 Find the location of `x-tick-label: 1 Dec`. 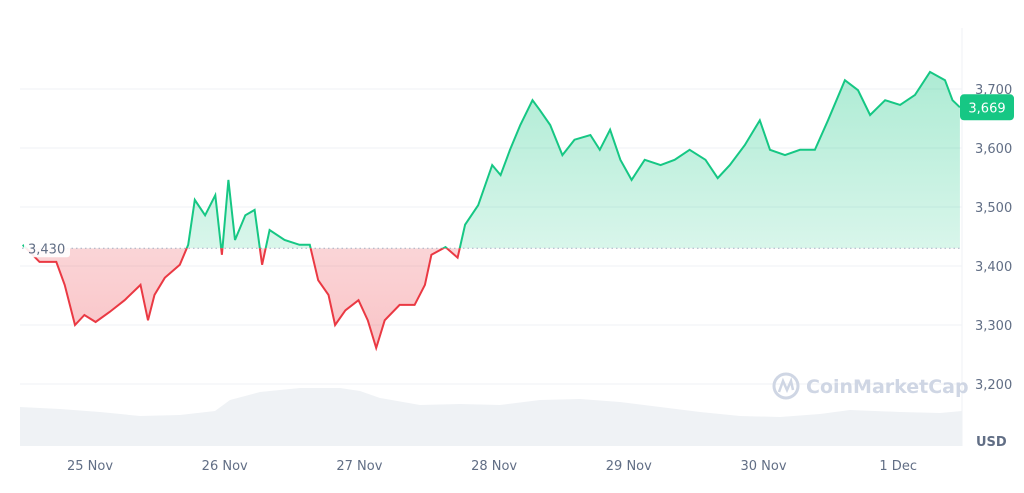

x-tick-label: 1 Dec is located at coordinates (898, 466).